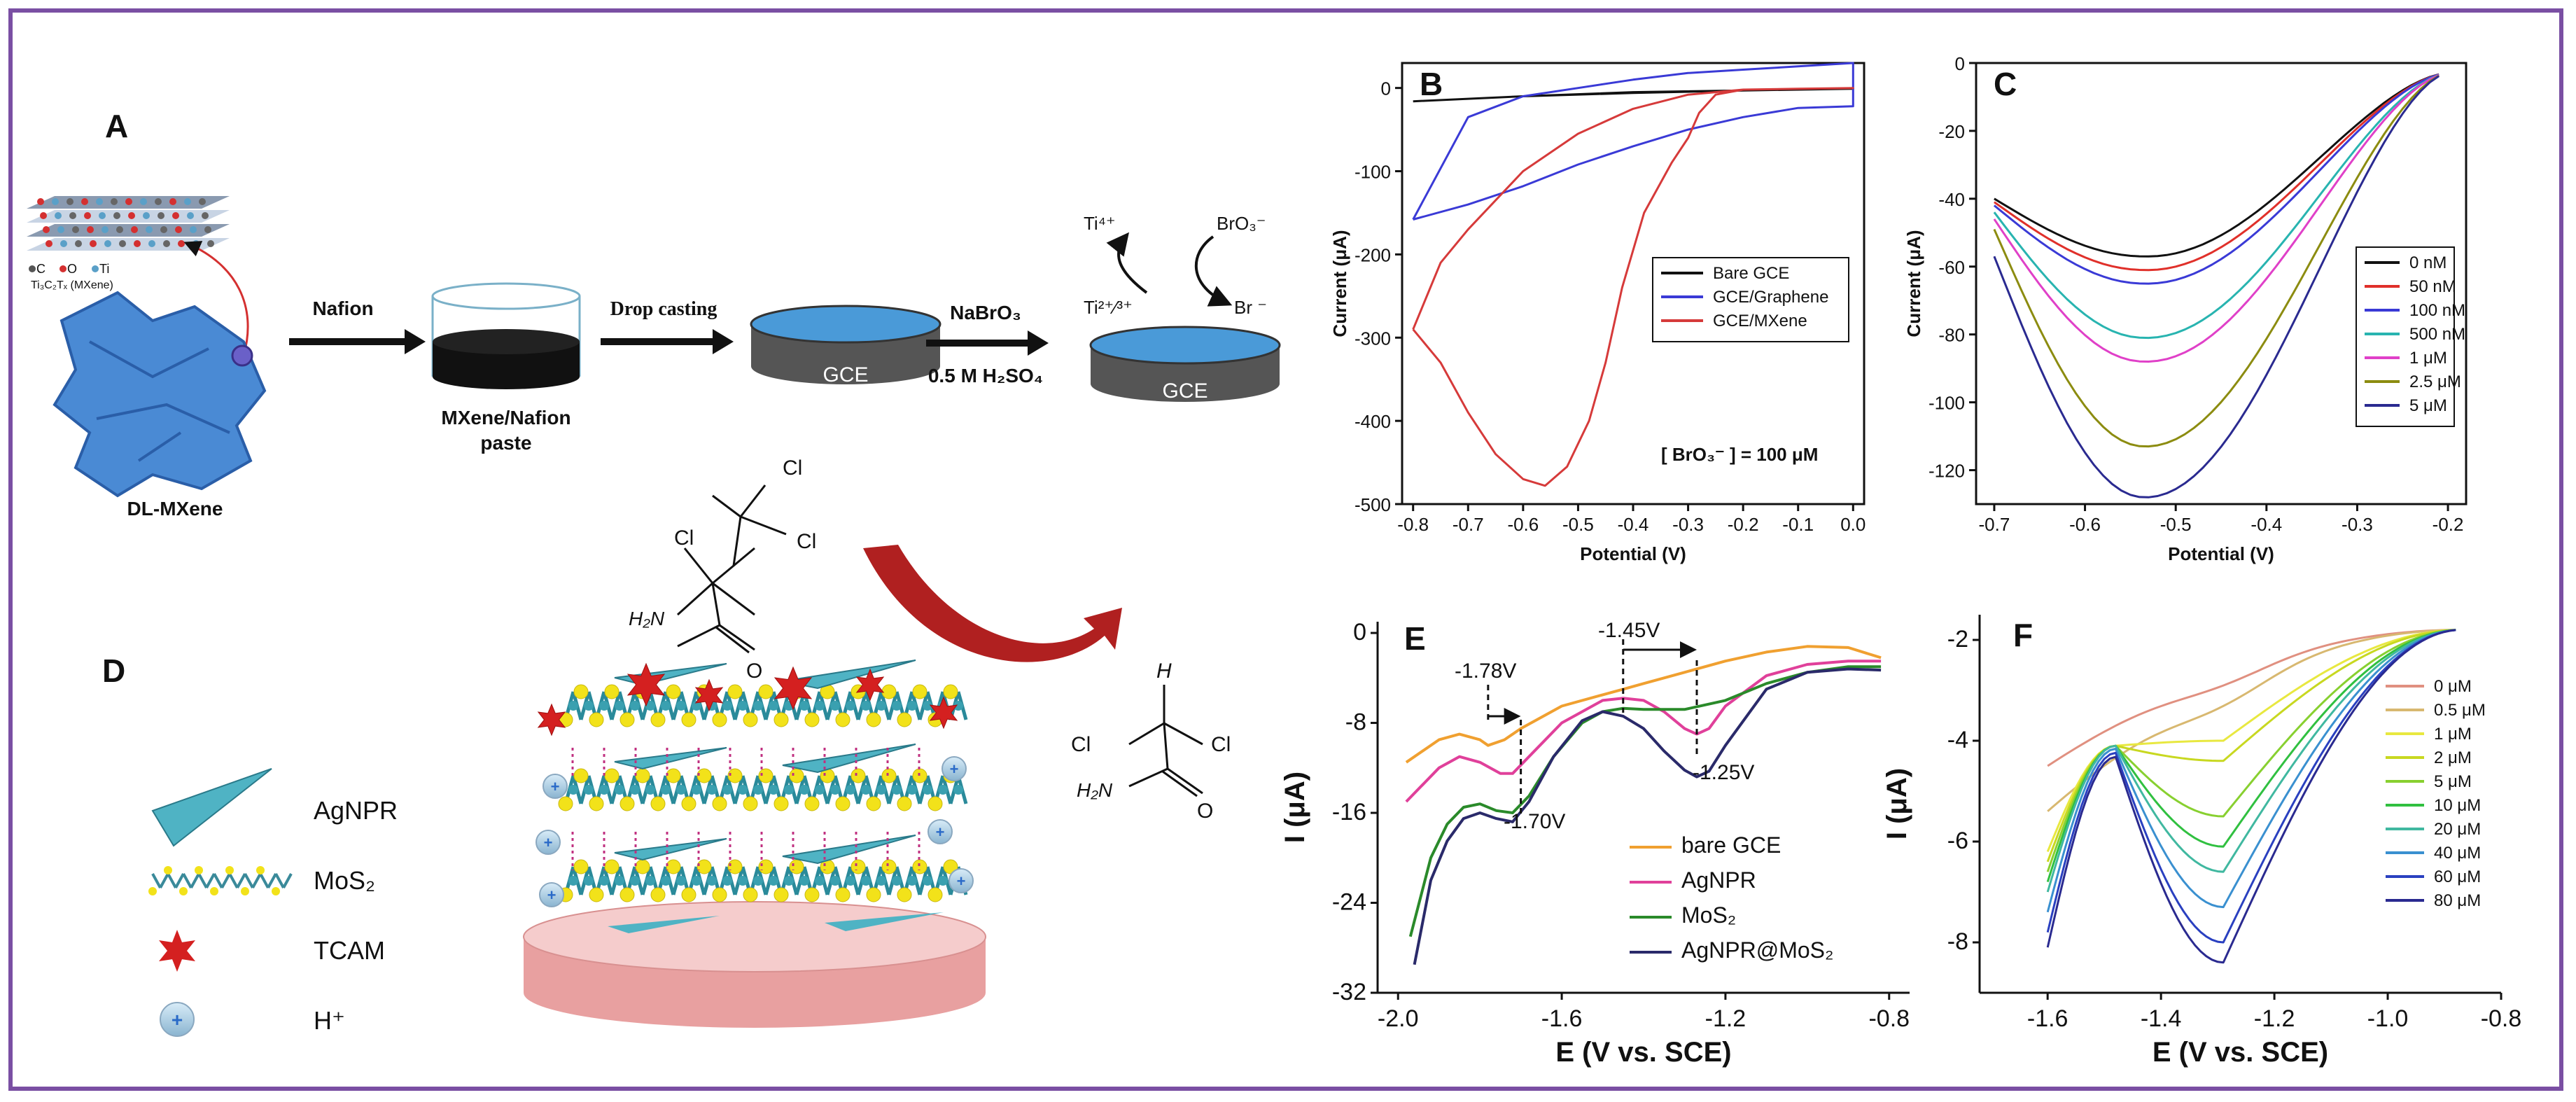 The height and width of the screenshot is (1102, 2576). Describe the element at coordinates (647, 618) in the screenshot. I see `mol1-nh2: H₂N` at that location.